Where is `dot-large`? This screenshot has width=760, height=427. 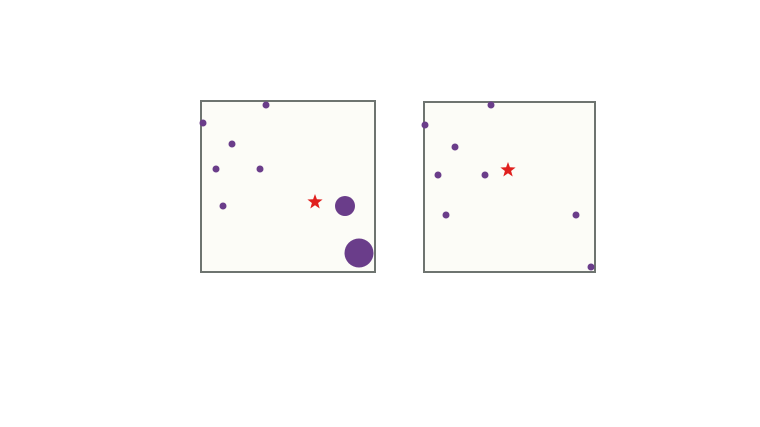
dot-large is located at coordinates (359, 253).